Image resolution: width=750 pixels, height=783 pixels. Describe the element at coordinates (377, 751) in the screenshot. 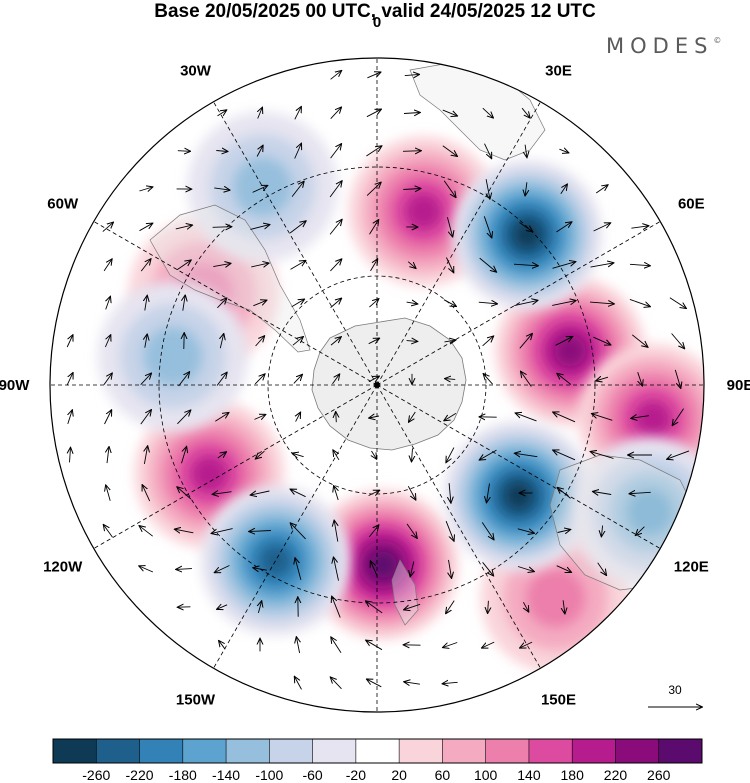

I see `colorbar-frame` at that location.